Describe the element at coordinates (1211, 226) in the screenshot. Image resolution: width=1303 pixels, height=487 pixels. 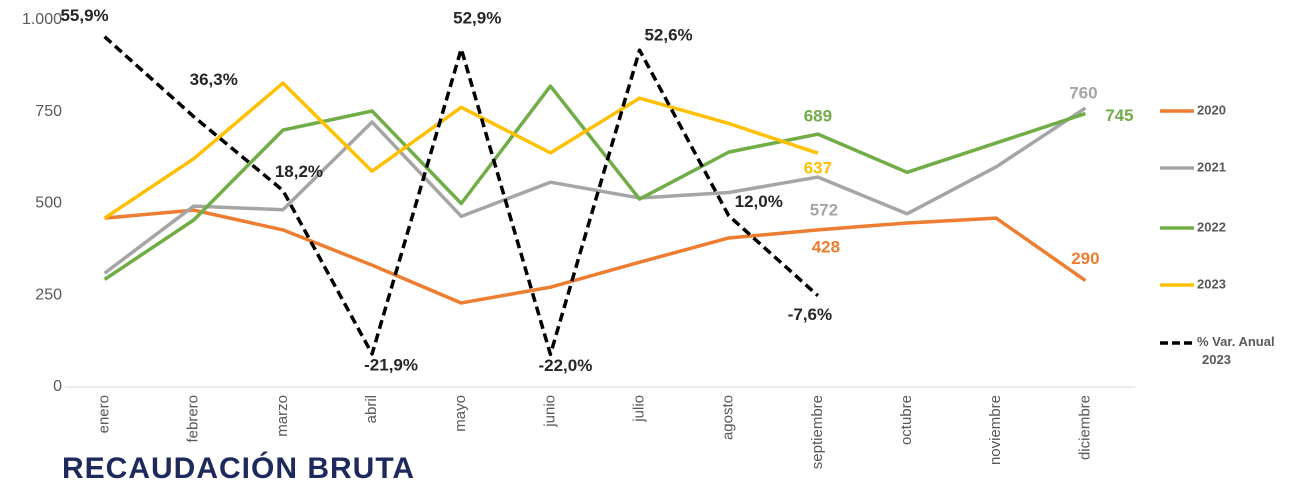
I see `legend-label: 2022` at that location.